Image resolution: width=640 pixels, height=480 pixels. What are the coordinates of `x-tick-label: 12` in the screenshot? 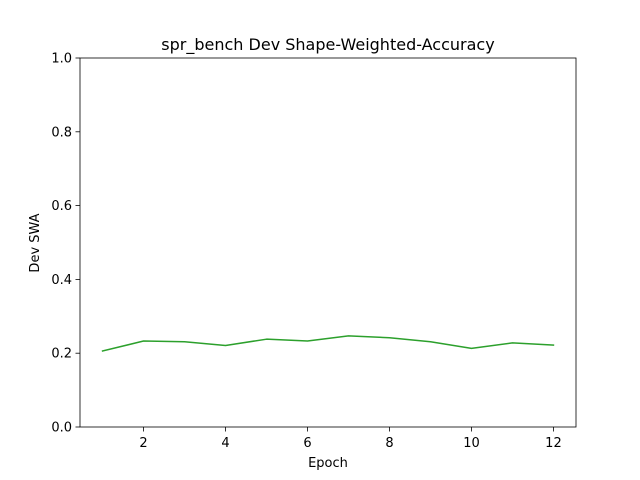 It's located at (553, 443).